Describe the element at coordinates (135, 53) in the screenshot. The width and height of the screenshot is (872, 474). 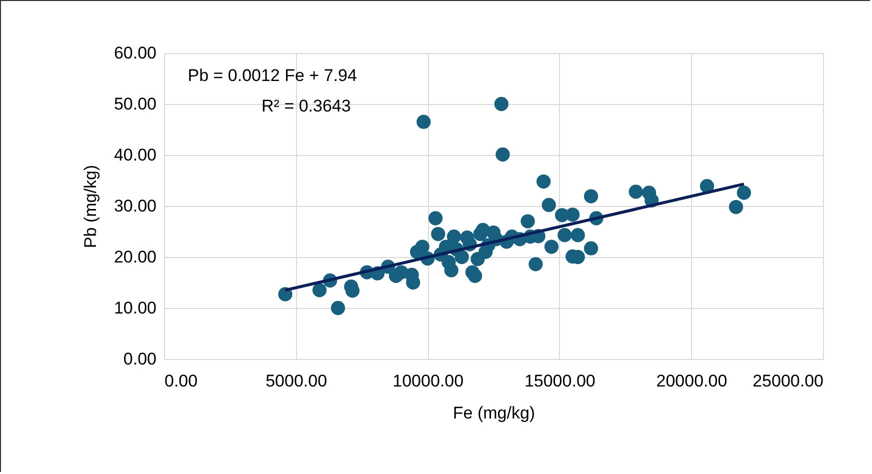
I see `y-tick-label: 60.00` at that location.